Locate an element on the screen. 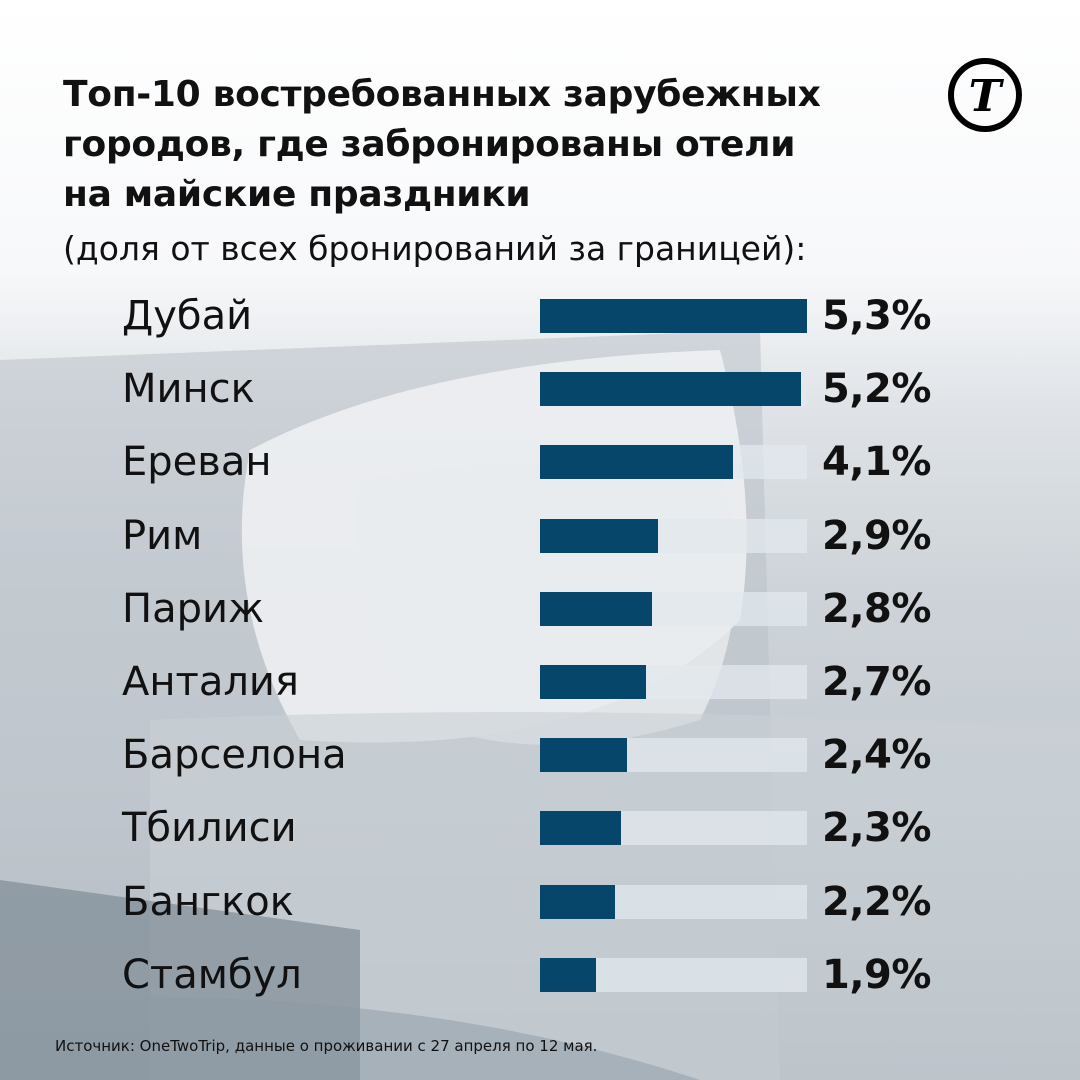 This screenshot has width=1080, height=1080. bar-row: Анталия 2,7% is located at coordinates (540, 682).